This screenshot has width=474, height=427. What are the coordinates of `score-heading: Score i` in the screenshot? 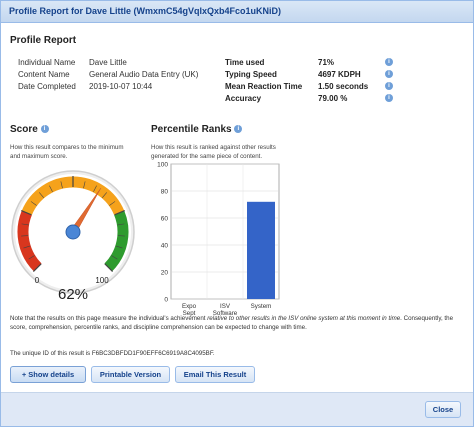 It's located at (29, 129).